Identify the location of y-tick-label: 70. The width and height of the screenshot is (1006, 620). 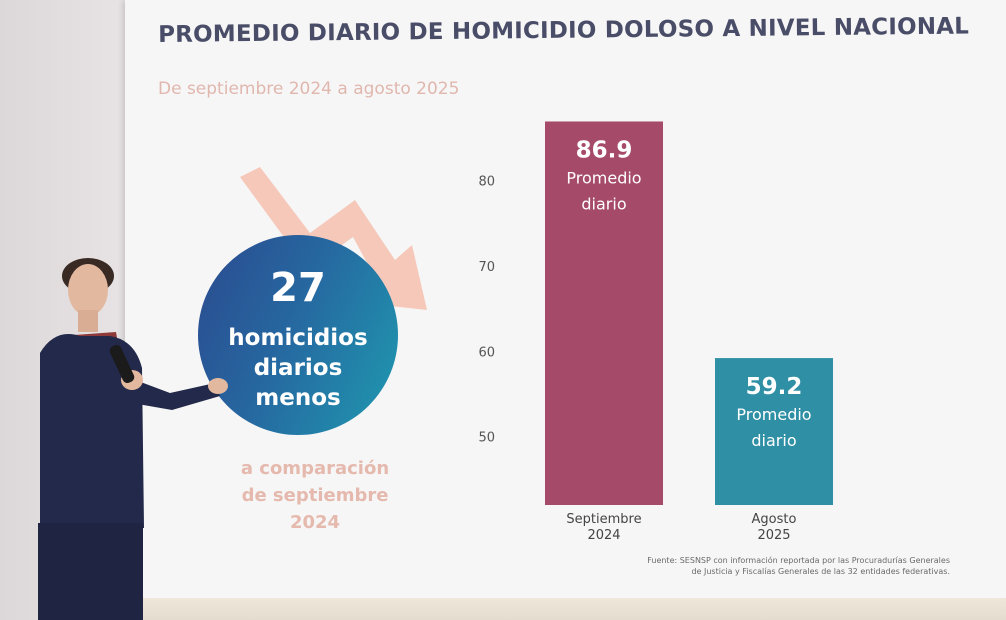
(486, 267).